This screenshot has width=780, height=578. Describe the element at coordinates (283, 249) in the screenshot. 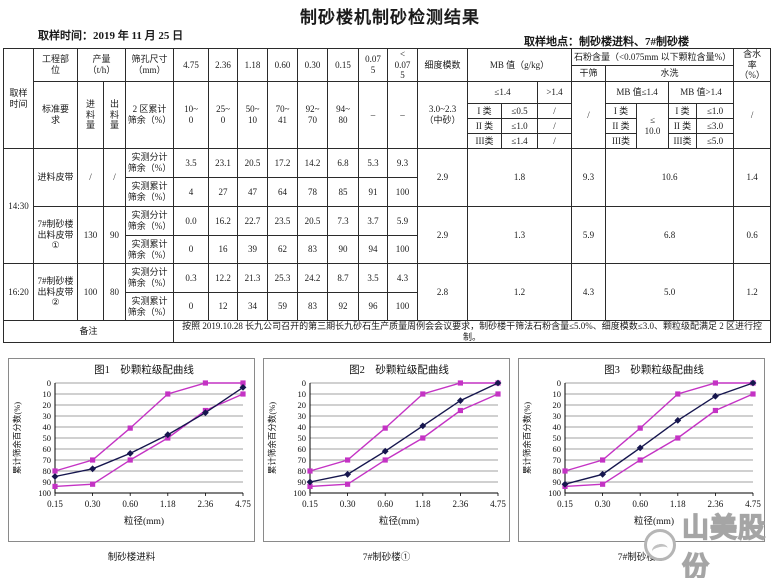

I see `value-cell: 62` at that location.